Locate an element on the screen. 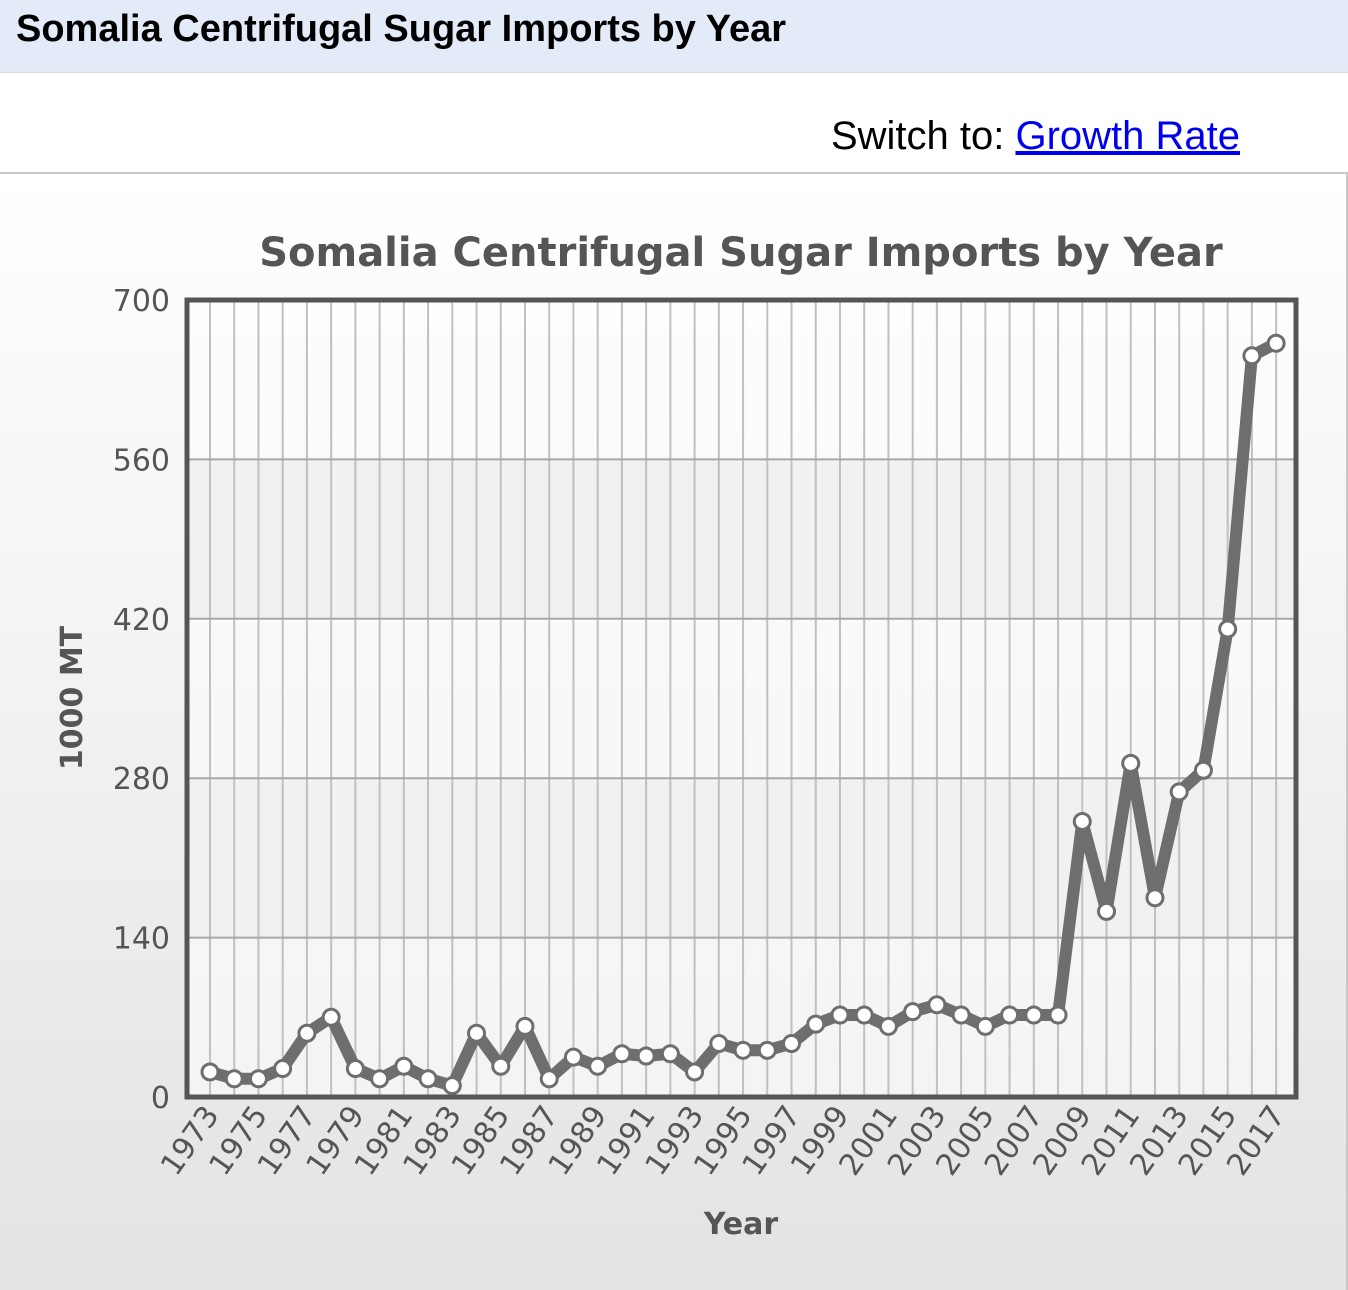 This screenshot has height=1290, width=1348. switch-row: Switch to: Growth Rate is located at coordinates (1035, 136).